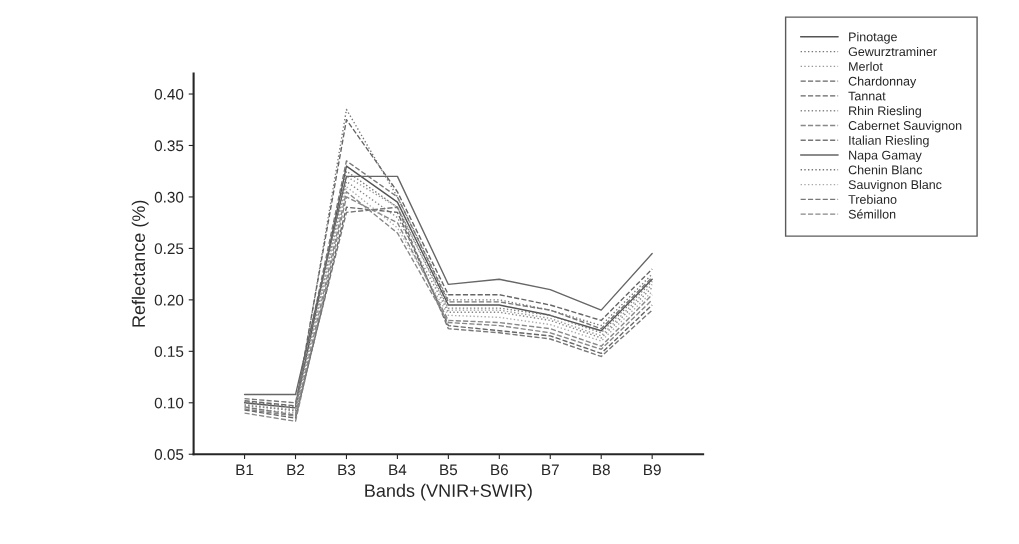  Describe the element at coordinates (140, 263) in the screenshot. I see `y-axis-title: Reflectance (%)` at that location.